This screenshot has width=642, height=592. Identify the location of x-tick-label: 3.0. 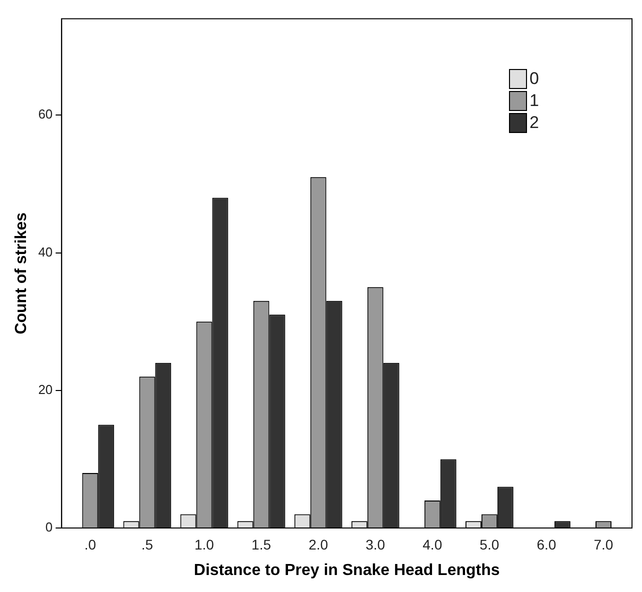
(376, 544).